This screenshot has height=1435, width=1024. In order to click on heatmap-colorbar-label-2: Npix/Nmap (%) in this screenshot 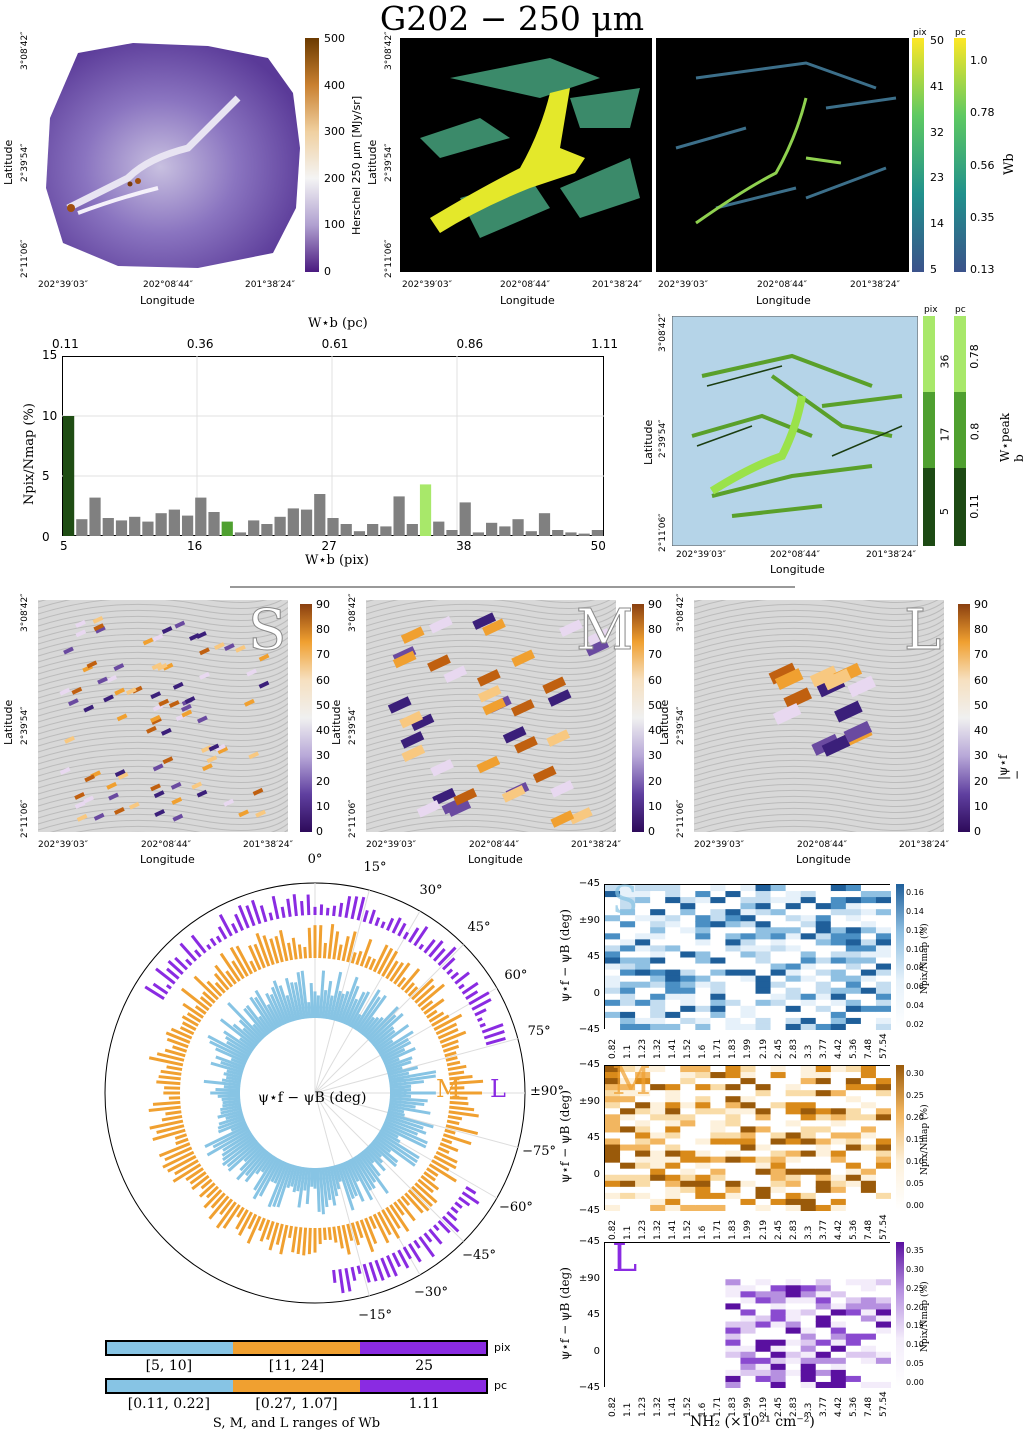, I will do `click(925, 1316)`.